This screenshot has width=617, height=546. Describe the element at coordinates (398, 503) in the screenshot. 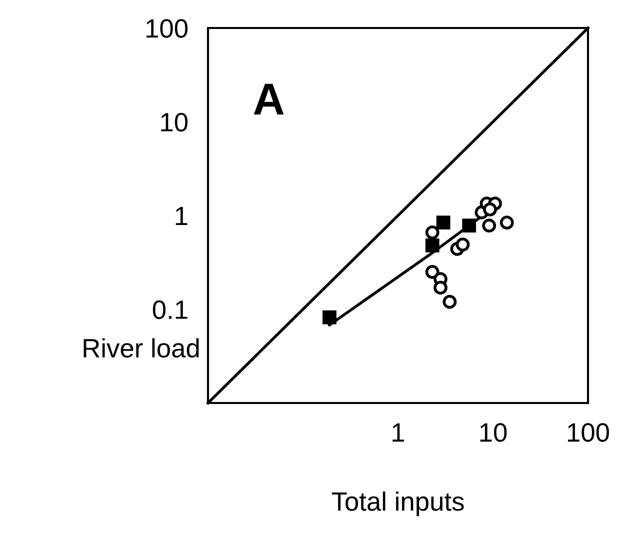

I see `x-axis-title: Total inputs` at that location.